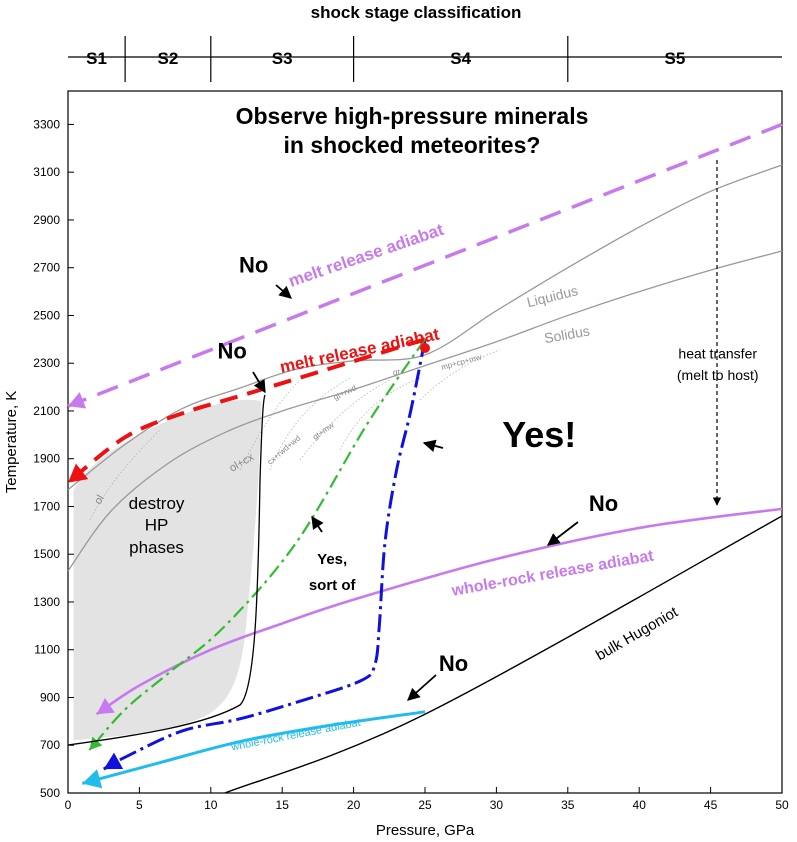 The width and height of the screenshot is (797, 842). I want to click on x-tick-label: 40, so click(640, 805).